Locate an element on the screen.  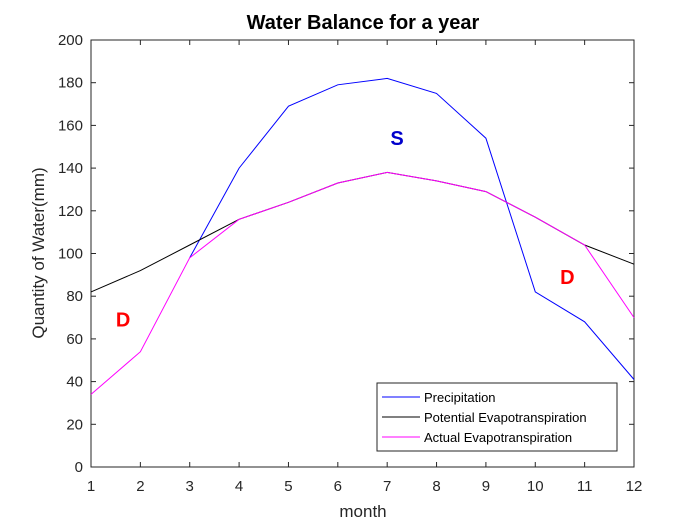
y-tick-label: 80 is located at coordinates (74, 296).